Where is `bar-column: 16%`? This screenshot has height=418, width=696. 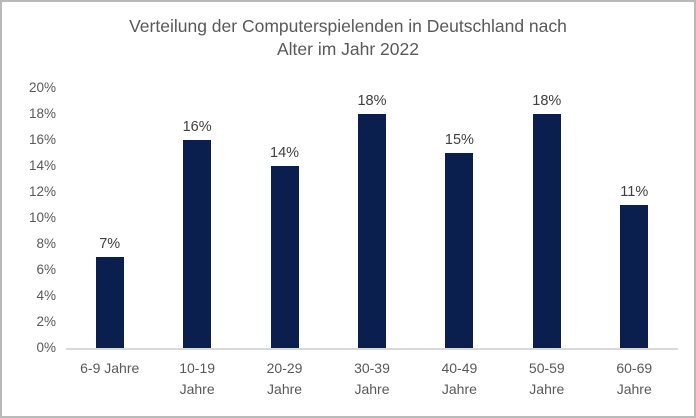 bar-column: 16% is located at coordinates (196, 218).